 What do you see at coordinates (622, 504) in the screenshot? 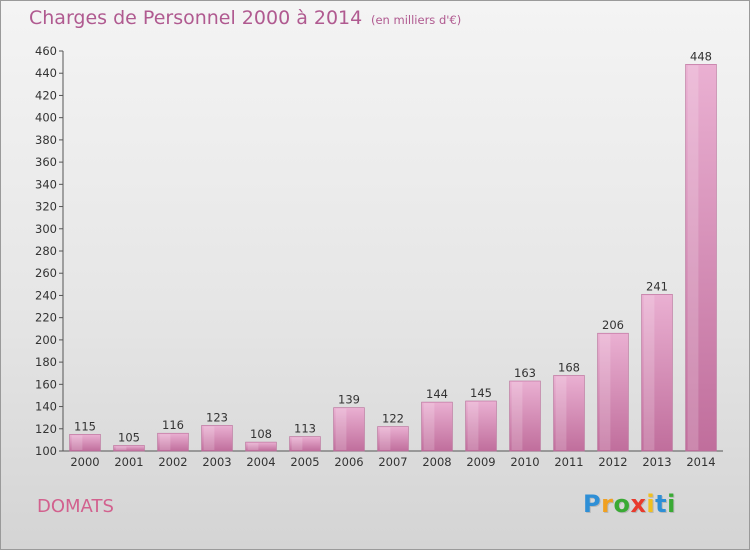
I see `logo-letter: o` at bounding box center [622, 504].